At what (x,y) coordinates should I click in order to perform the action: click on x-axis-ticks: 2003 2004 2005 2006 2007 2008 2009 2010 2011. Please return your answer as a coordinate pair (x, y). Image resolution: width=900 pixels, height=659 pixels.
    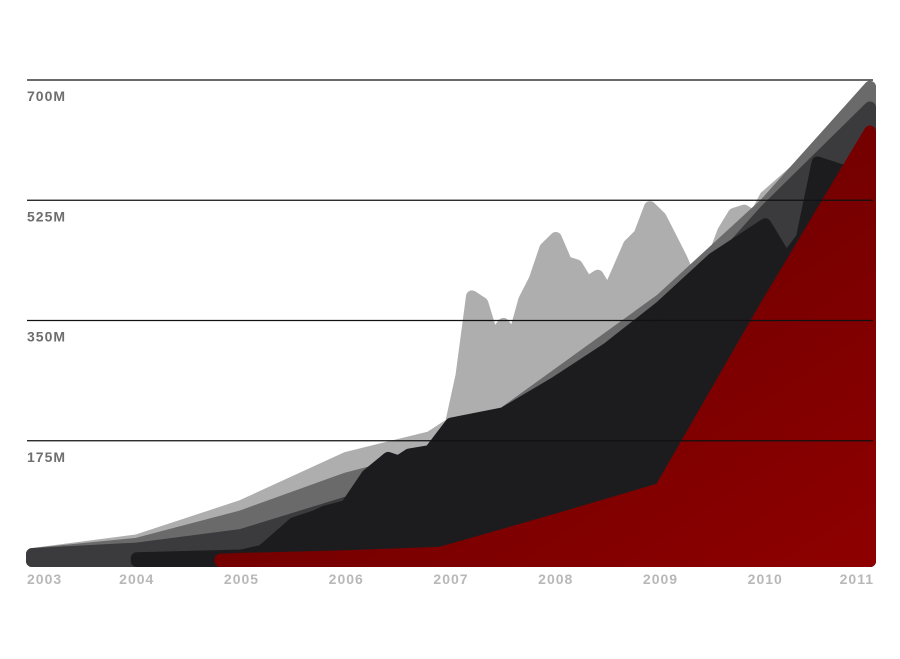
    Looking at the image, I should click on (450, 579).